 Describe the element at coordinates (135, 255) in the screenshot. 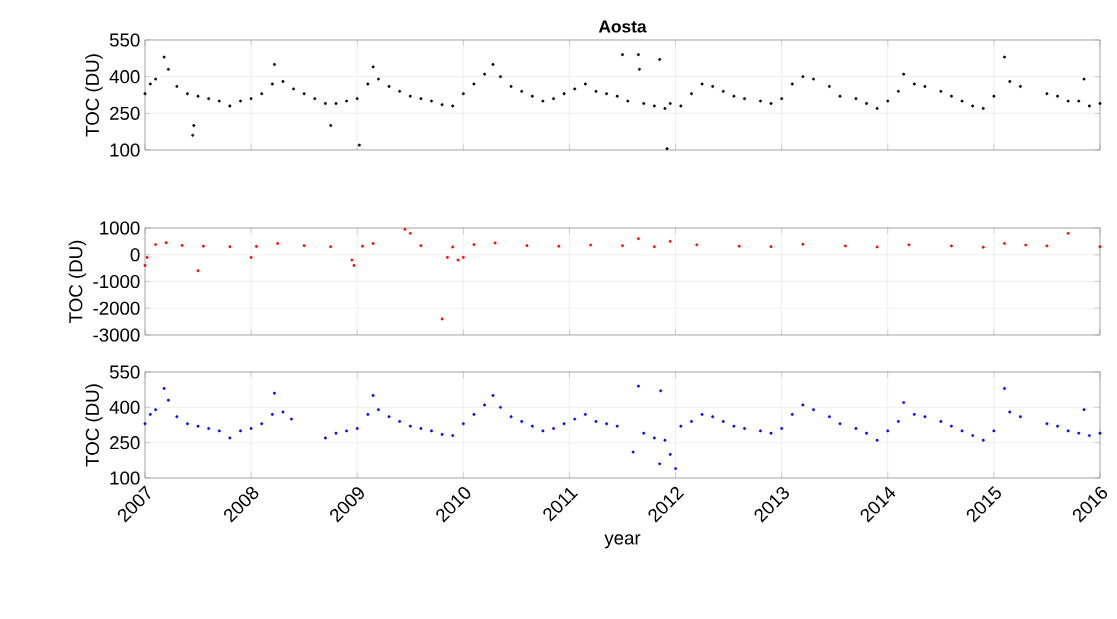

I see `y-tick-label: 0` at that location.